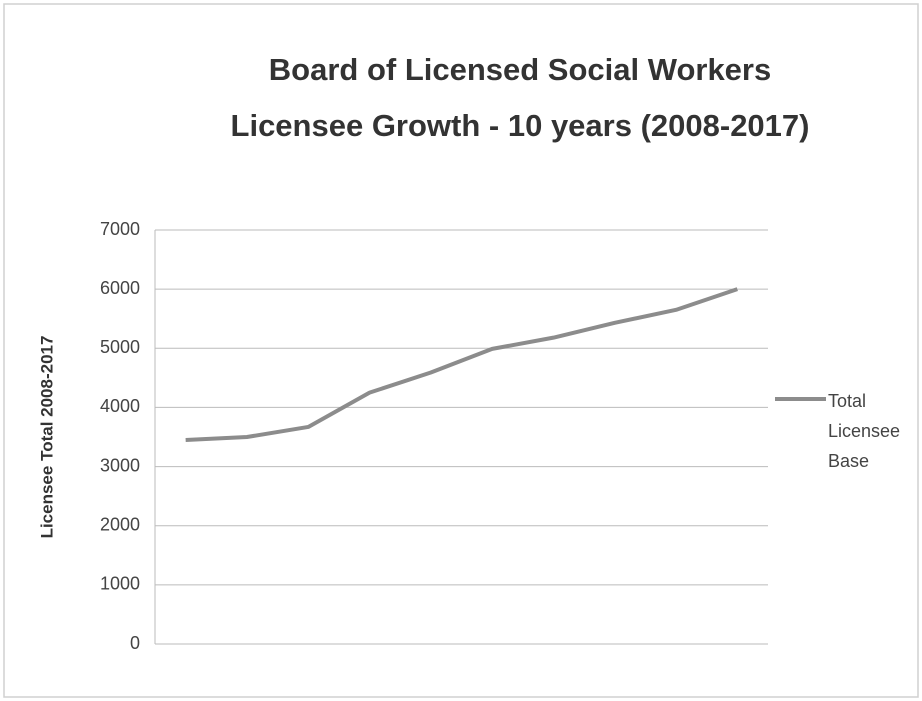  Describe the element at coordinates (46, 437) in the screenshot. I see `y-axis-label: Licensee Total 2008-2017` at that location.